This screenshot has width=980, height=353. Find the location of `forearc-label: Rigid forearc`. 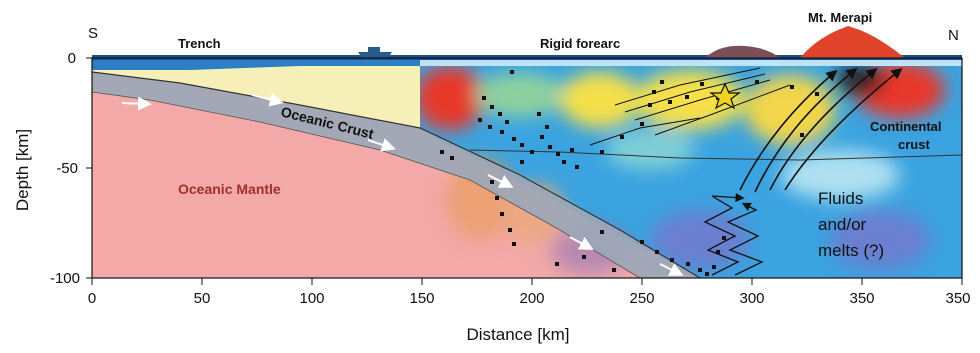

forearc-label: Rigid forearc is located at coordinates (580, 43).